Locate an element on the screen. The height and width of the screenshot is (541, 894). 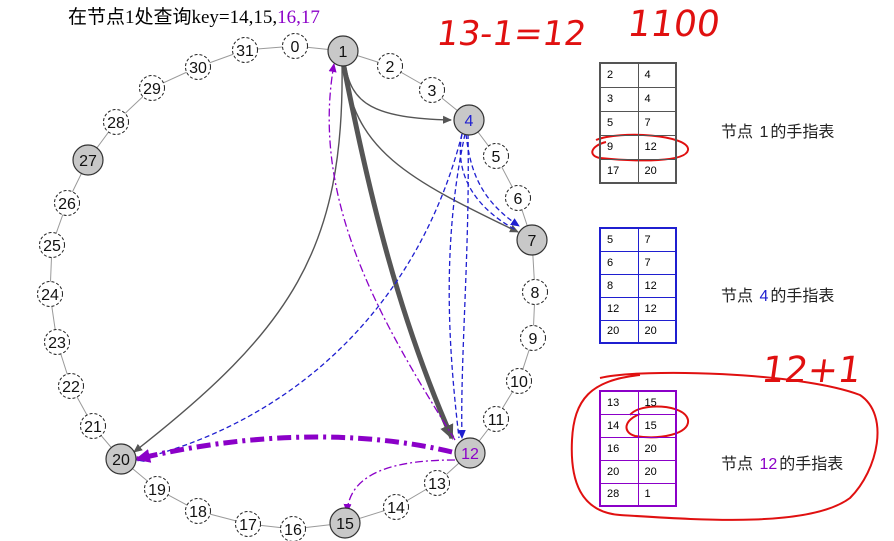
node-20: 20 is located at coordinates (121, 459).